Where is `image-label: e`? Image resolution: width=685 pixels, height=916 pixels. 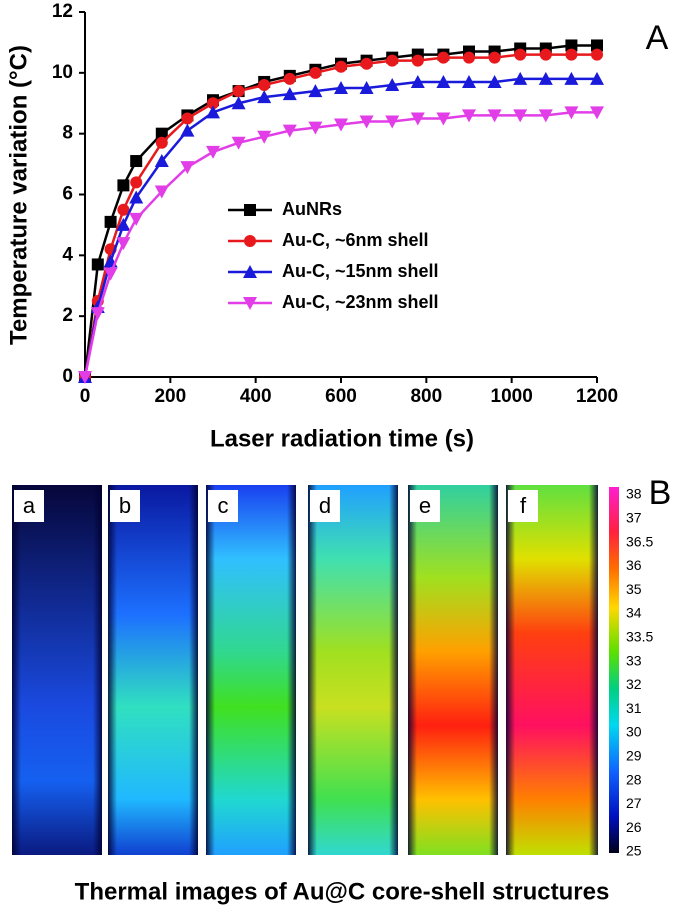 image-label: e is located at coordinates (425, 505).